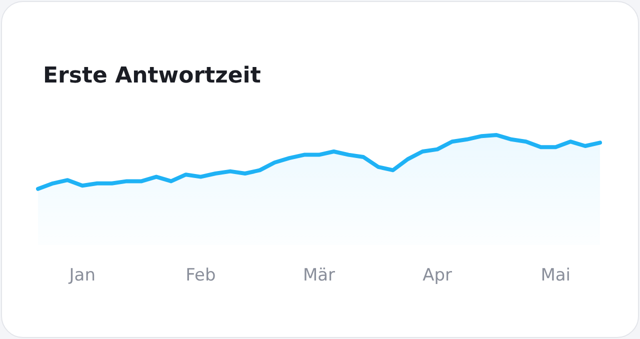  I want to click on x-tick-label: Mai, so click(555, 276).